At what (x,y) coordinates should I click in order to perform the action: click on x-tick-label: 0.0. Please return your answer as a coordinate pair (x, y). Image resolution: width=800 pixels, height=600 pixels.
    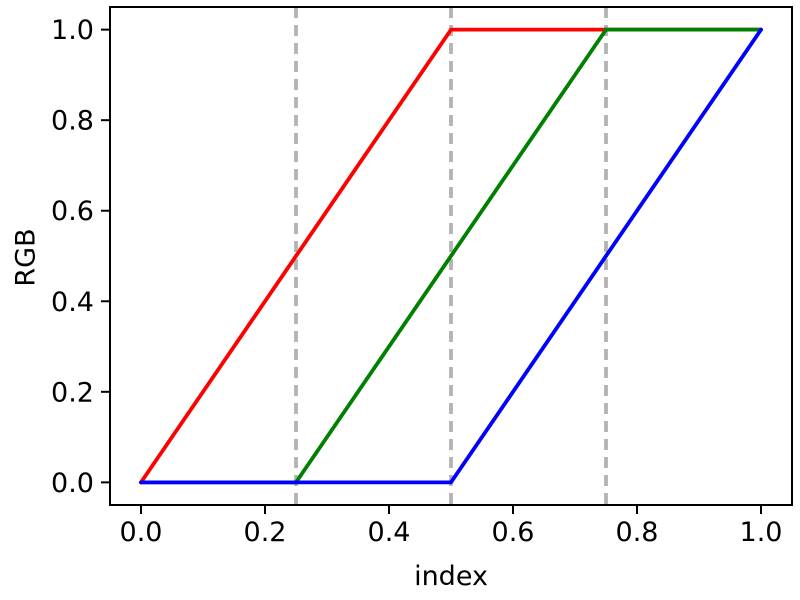
    Looking at the image, I should click on (141, 532).